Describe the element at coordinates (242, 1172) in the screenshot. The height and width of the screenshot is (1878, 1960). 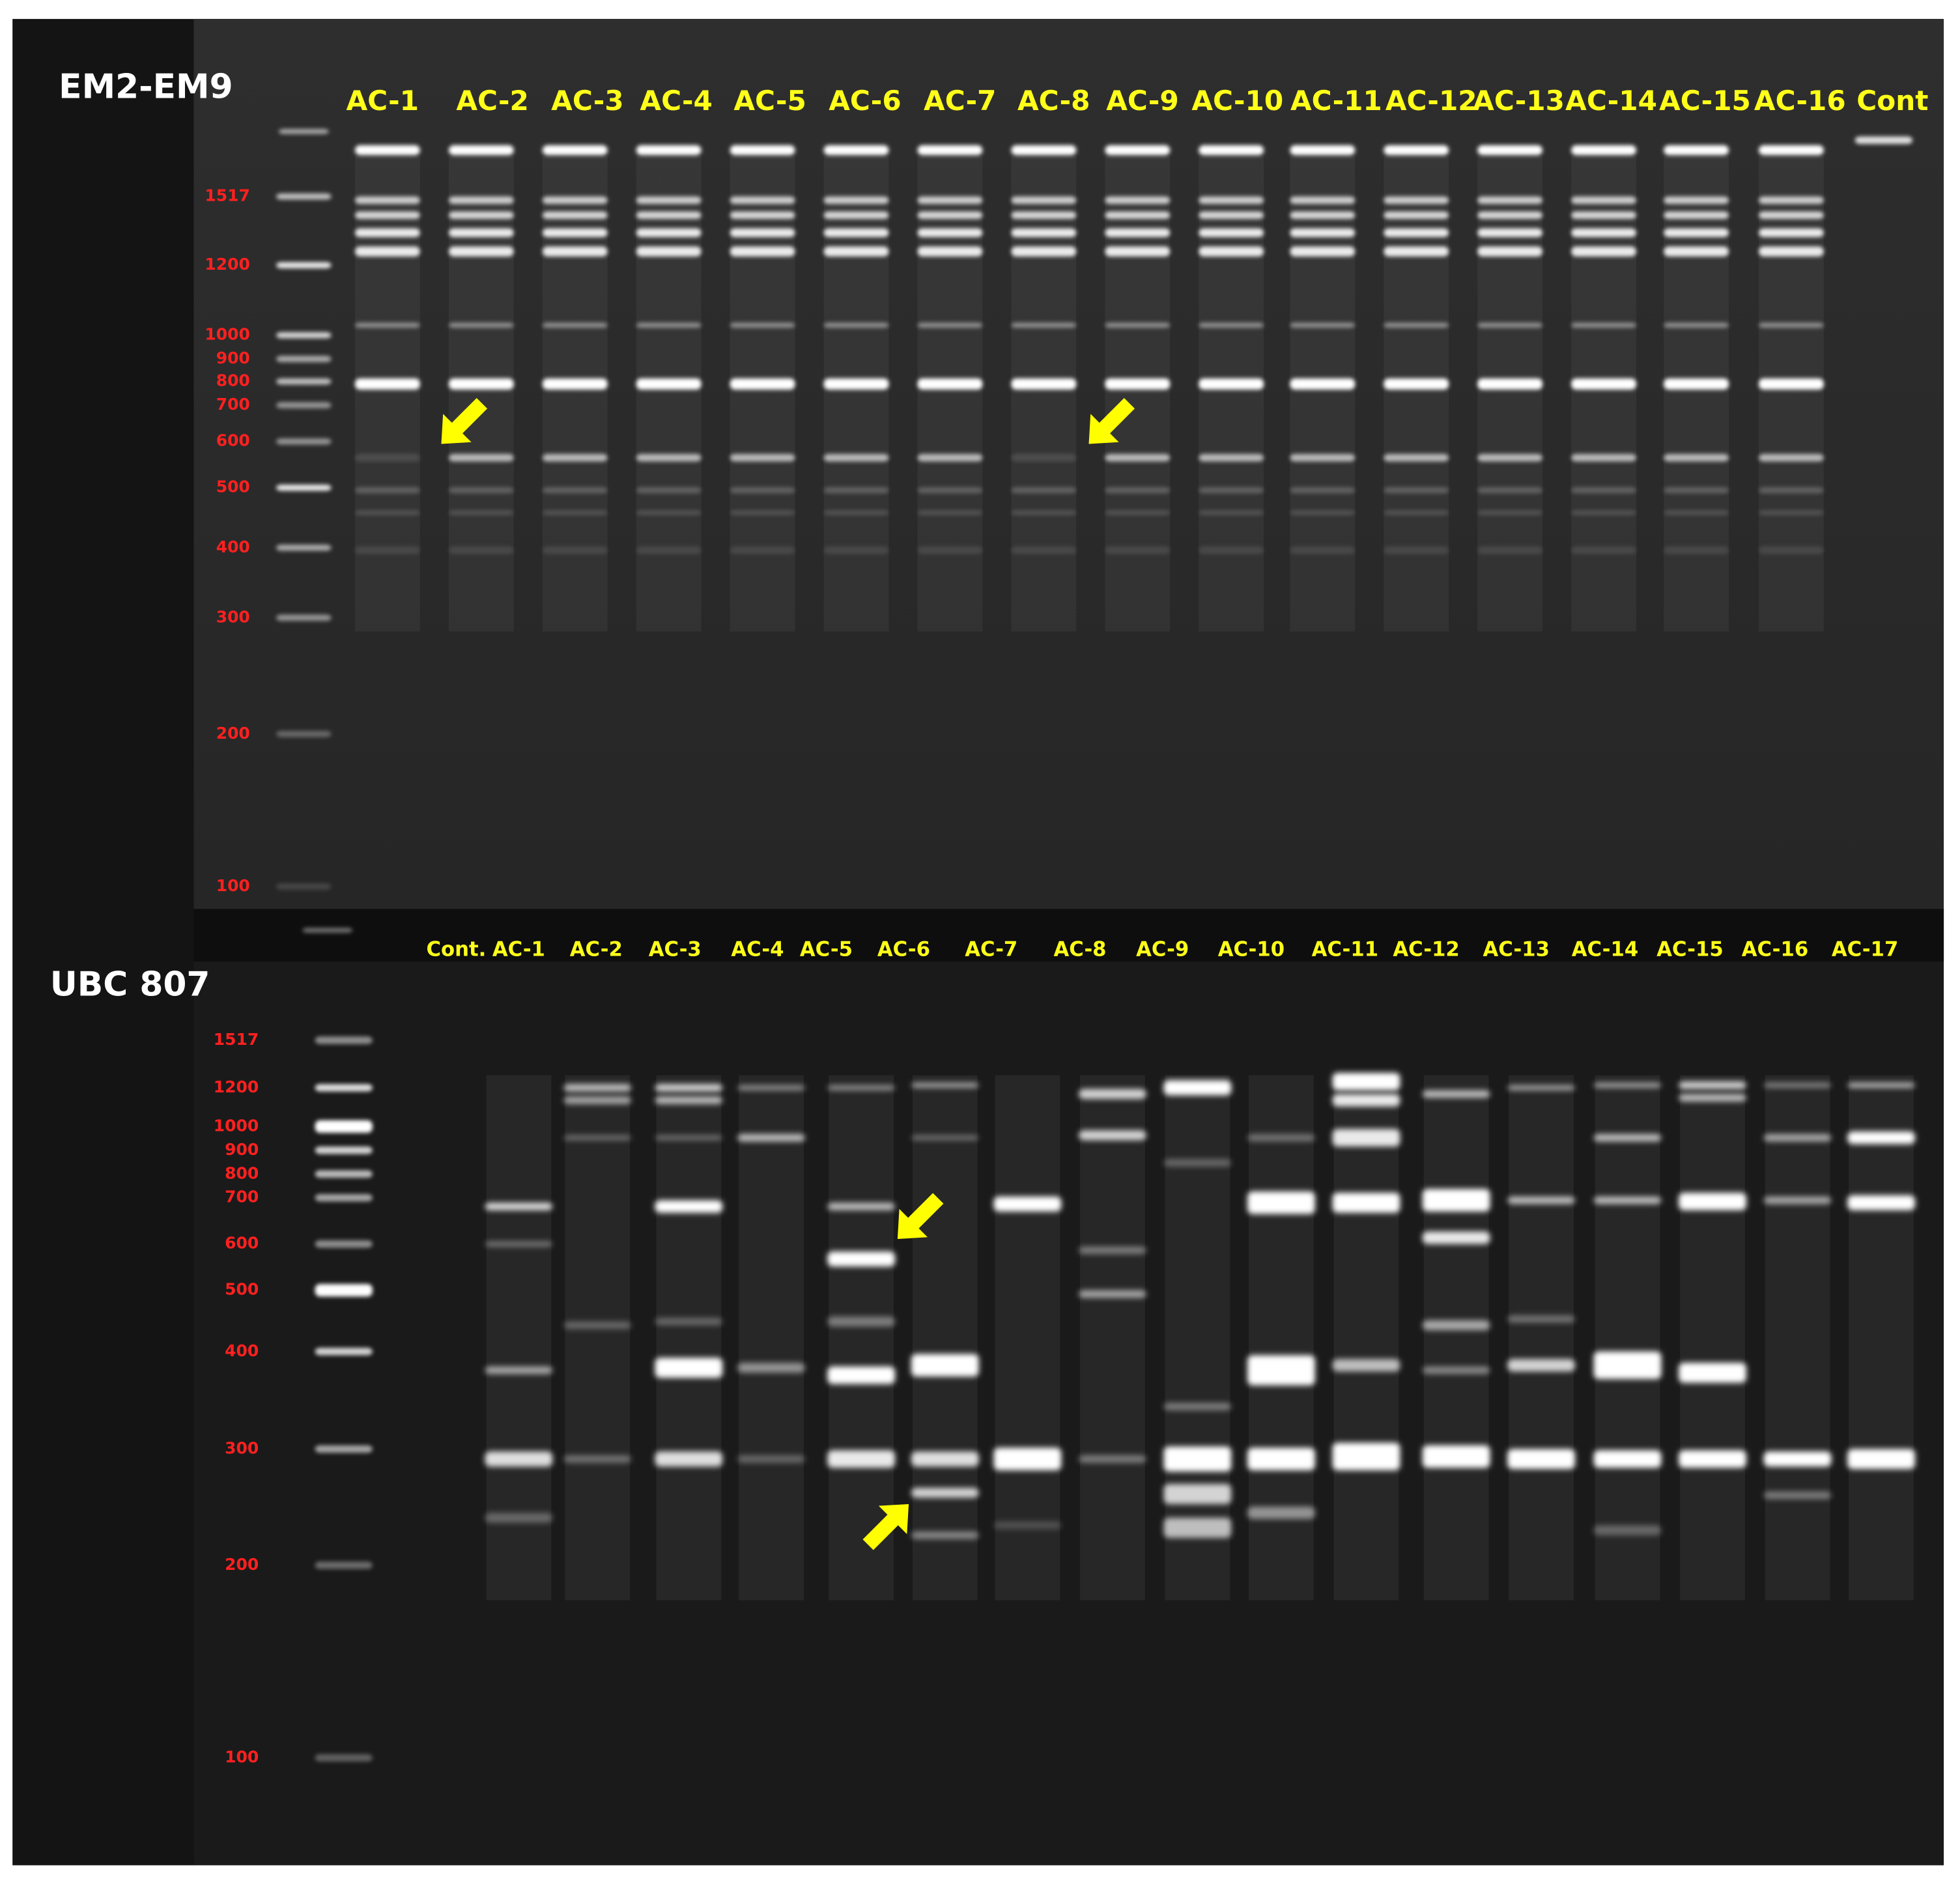
I see `ladder-label: 800` at that location.